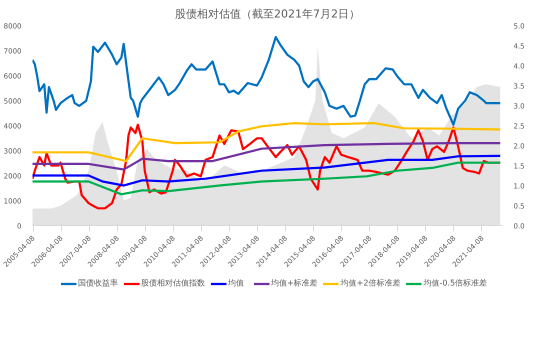  What do you see at coordinates (455, 283) in the screenshot?
I see `legend-label: 均值-0.5倍标准差` at bounding box center [455, 283].